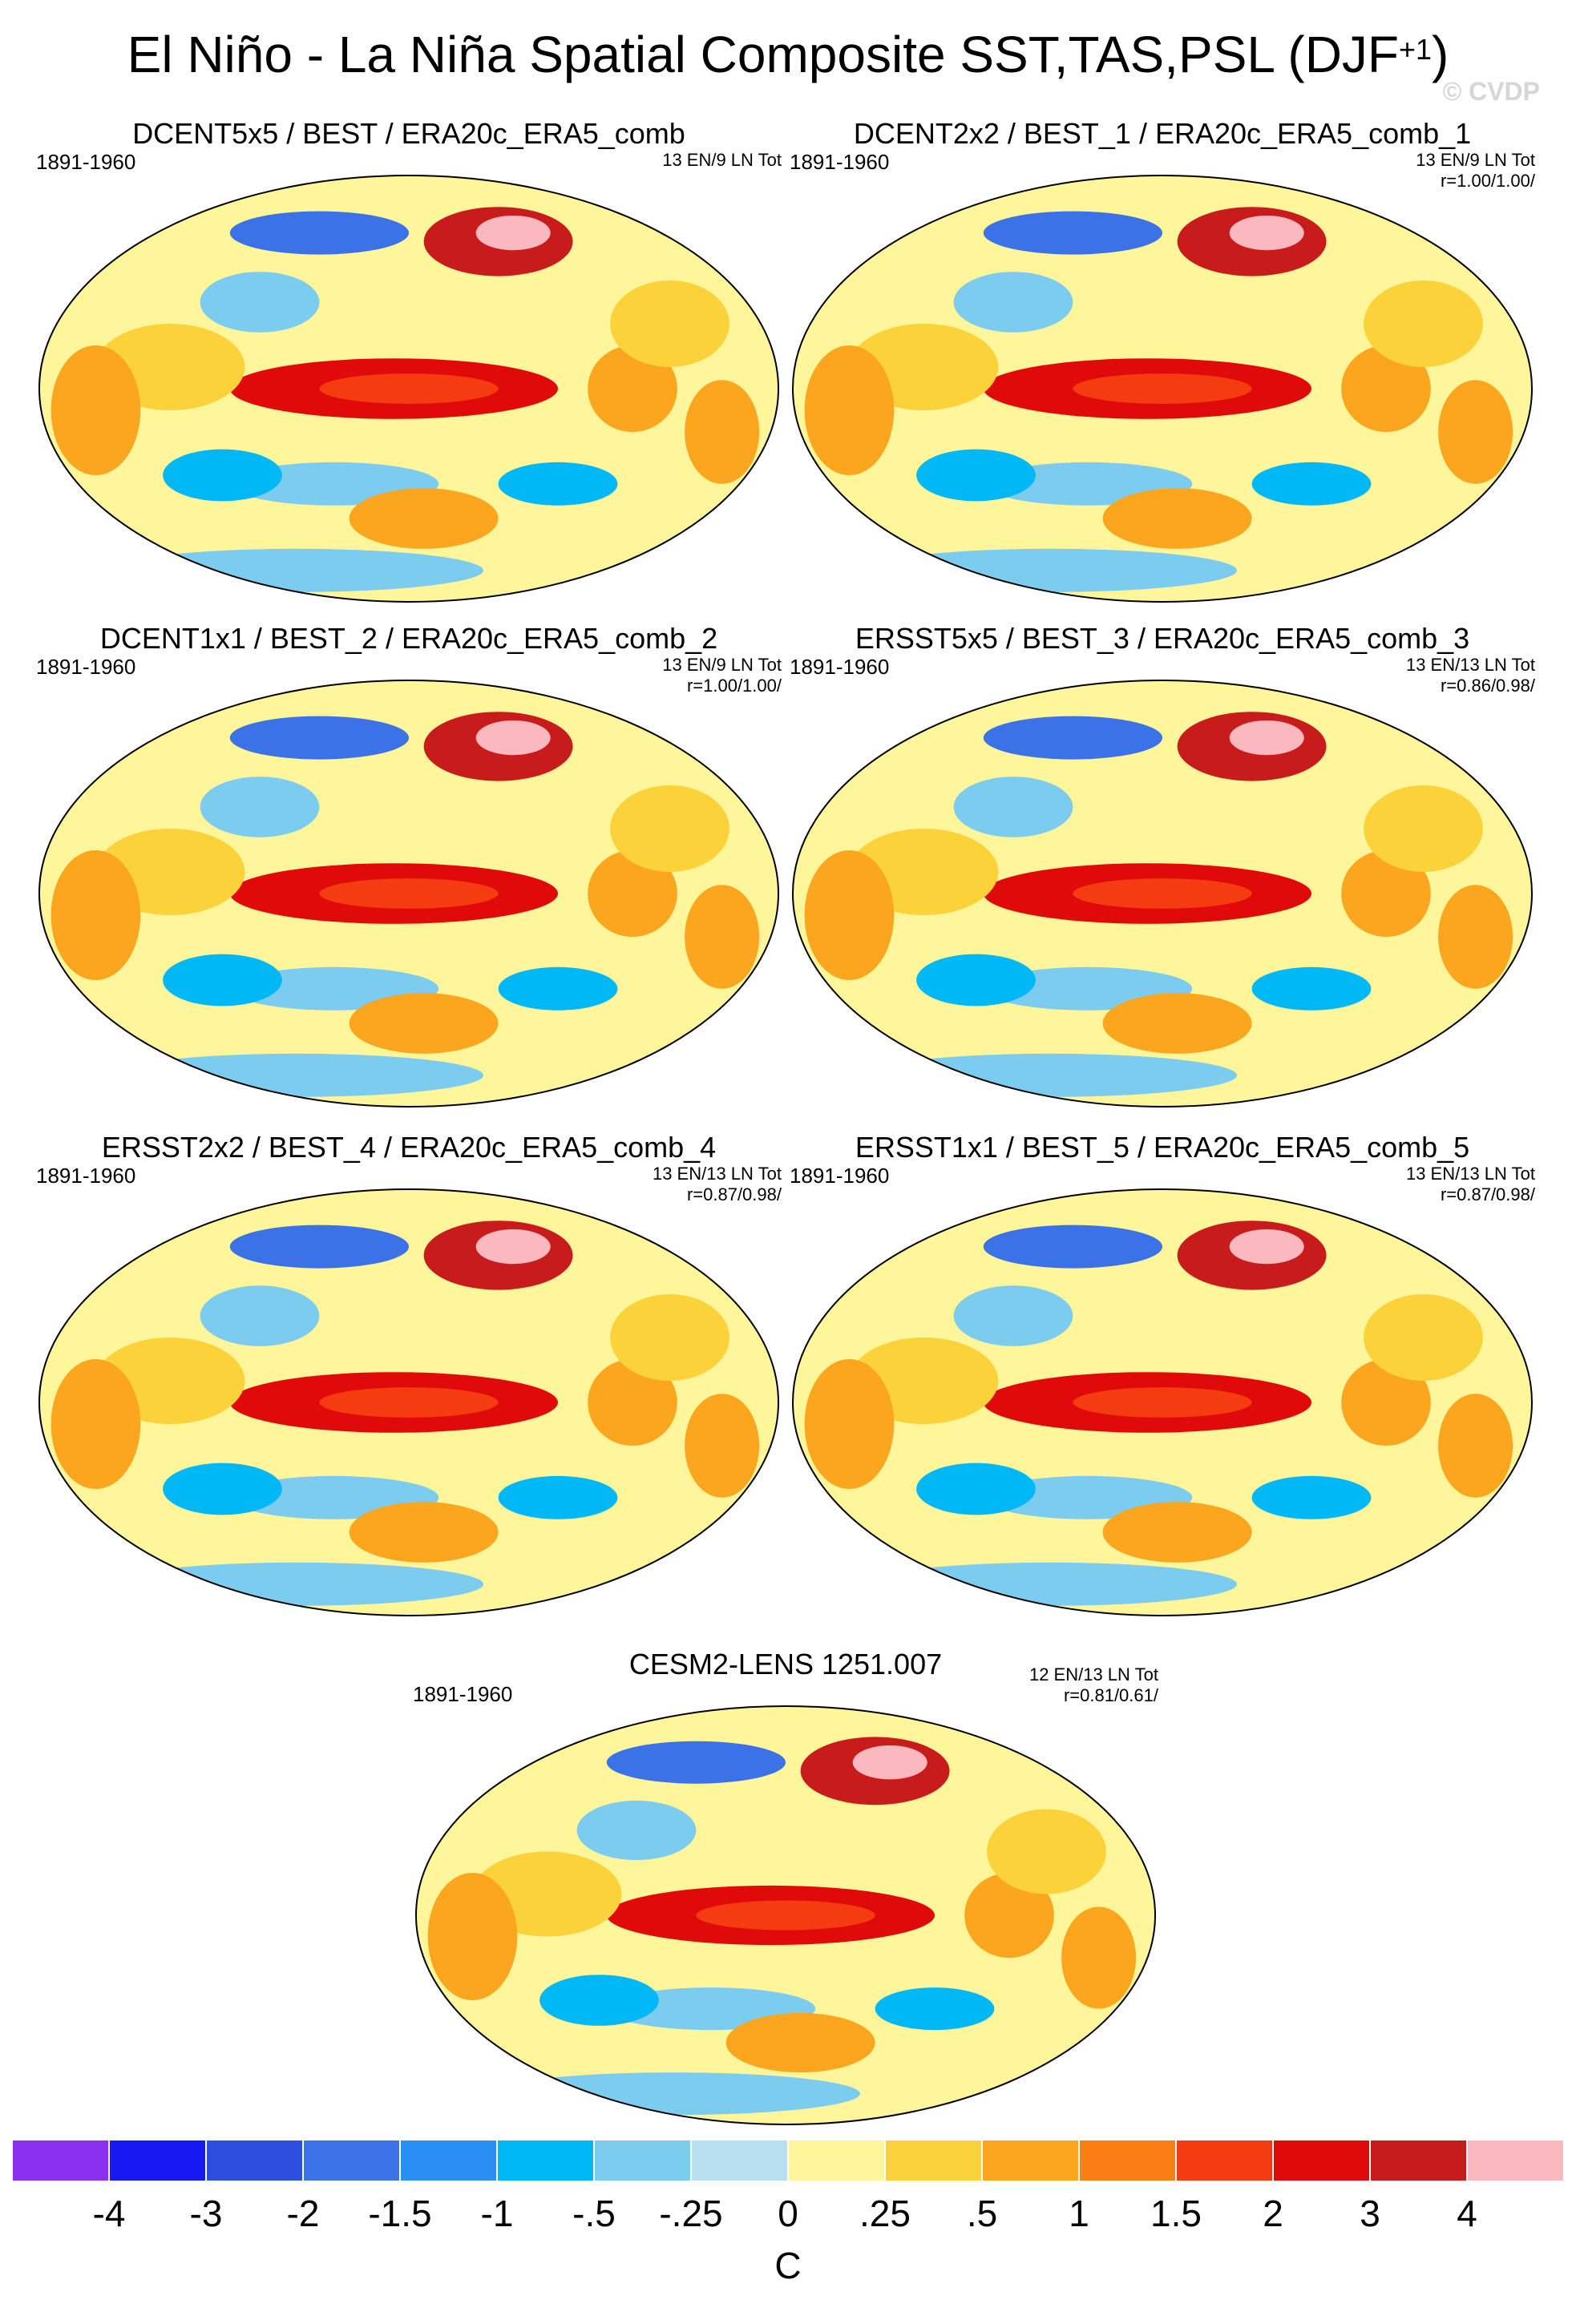  I want to click on panel-title: DCENT5x5 / BEST / ERA20c_ERA5_comb, so click(408, 133).